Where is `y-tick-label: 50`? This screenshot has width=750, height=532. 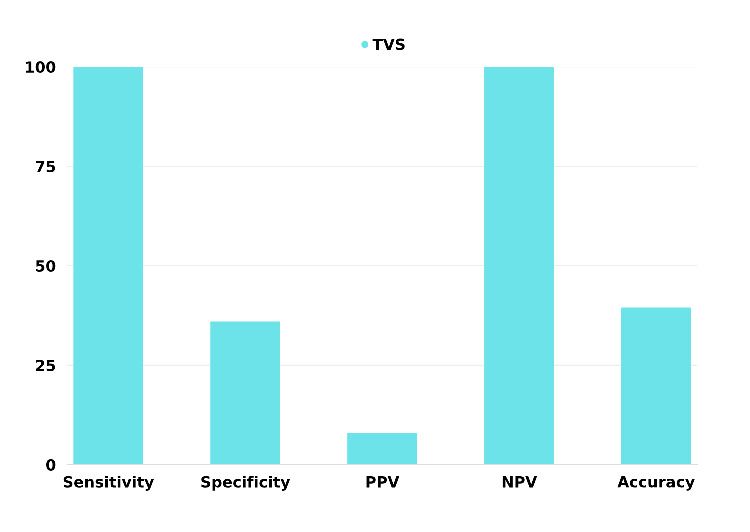 y-tick-label: 50 is located at coordinates (46, 266).